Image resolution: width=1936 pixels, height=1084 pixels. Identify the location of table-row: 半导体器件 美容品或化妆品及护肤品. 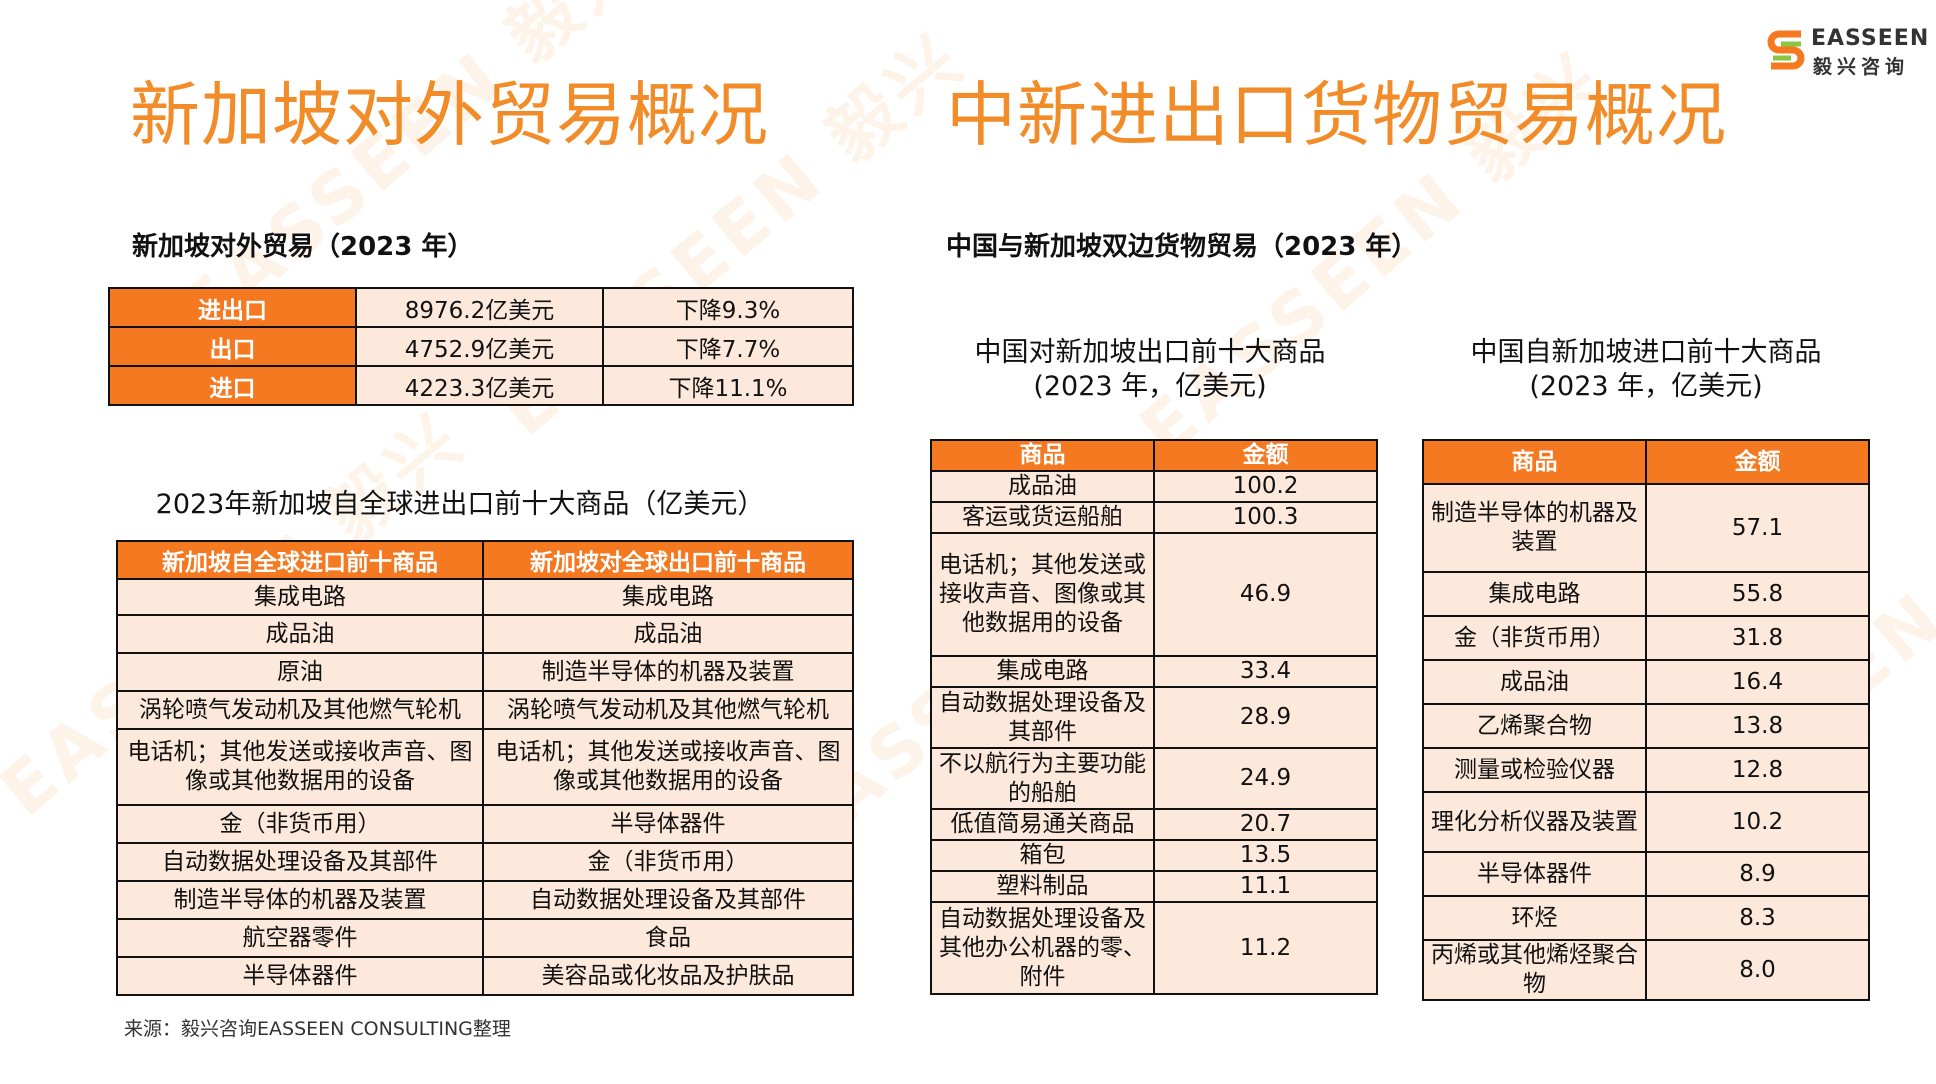
(485, 976).